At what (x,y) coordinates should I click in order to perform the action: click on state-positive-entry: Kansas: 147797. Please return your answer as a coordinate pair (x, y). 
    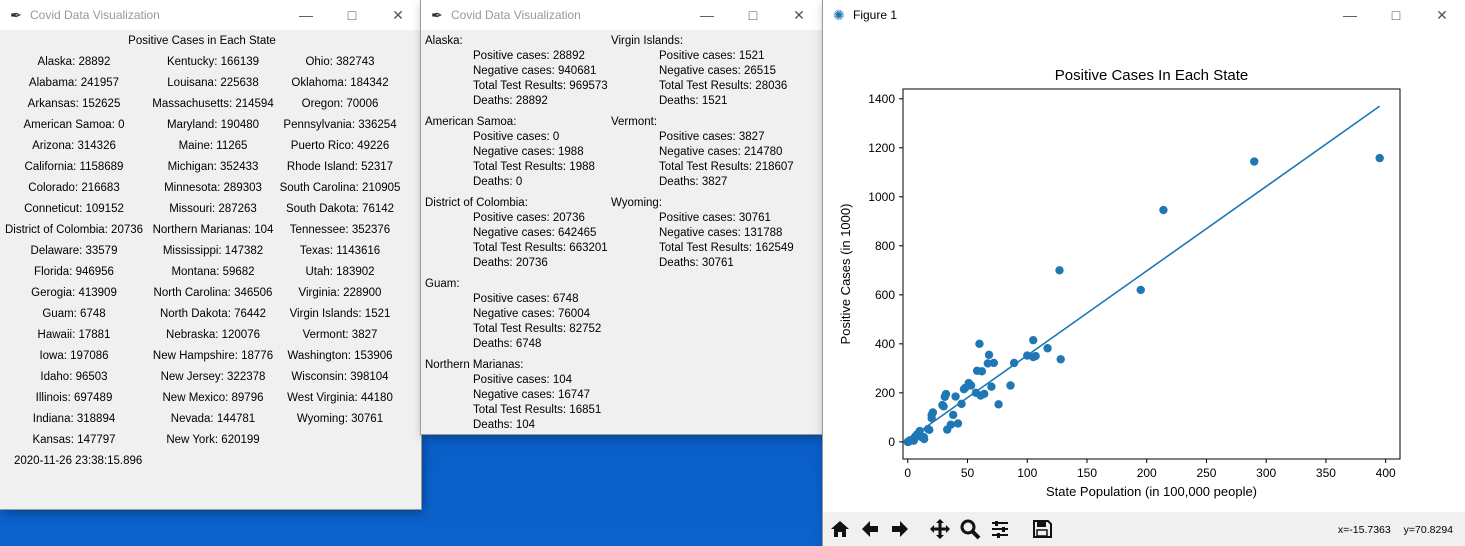
    Looking at the image, I should click on (74, 440).